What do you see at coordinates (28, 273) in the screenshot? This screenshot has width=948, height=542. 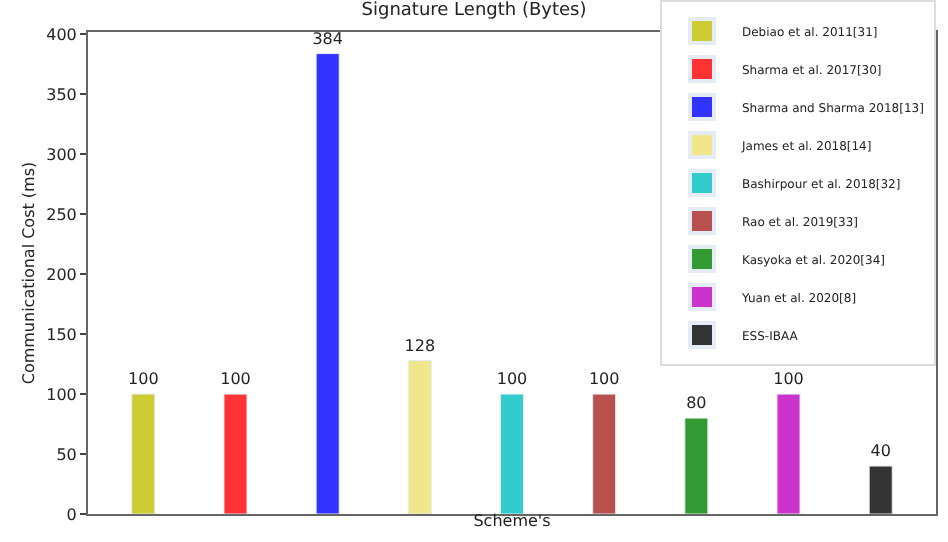 I see `y-axis-title: Communicational Cost (ms)` at bounding box center [28, 273].